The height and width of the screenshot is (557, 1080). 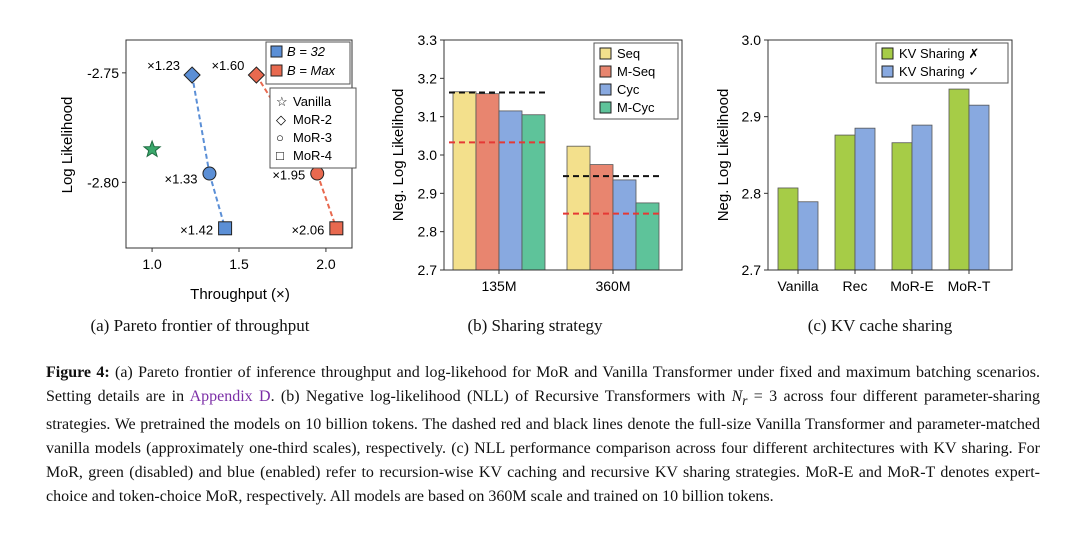 What do you see at coordinates (428, 270) in the screenshot?
I see `y-tick-label: 2.7` at bounding box center [428, 270].